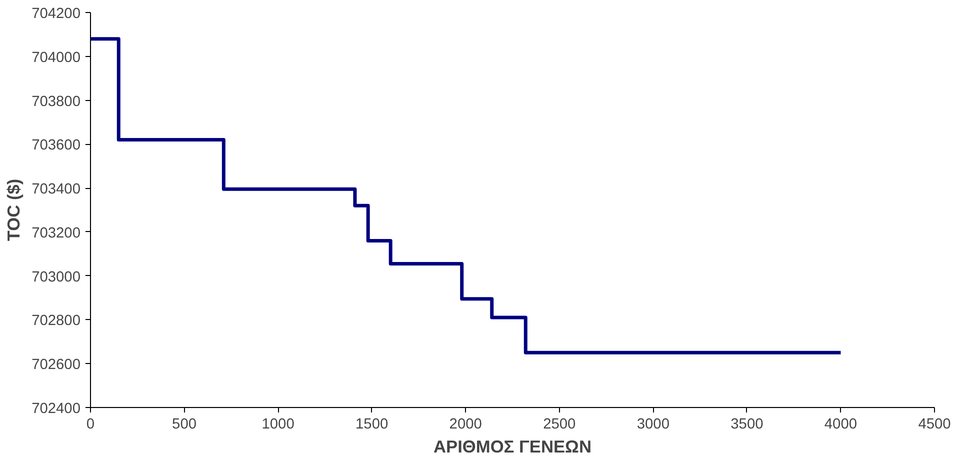 This screenshot has height=459, width=954. I want to click on y-tick-label: 703600, so click(56, 146).